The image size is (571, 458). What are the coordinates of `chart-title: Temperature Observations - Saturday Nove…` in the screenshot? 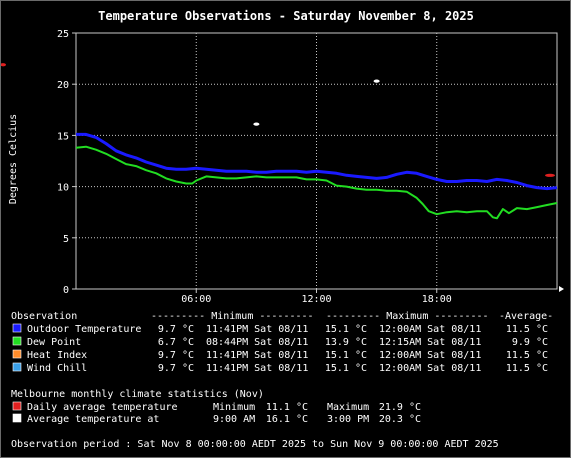 It's located at (286, 16).